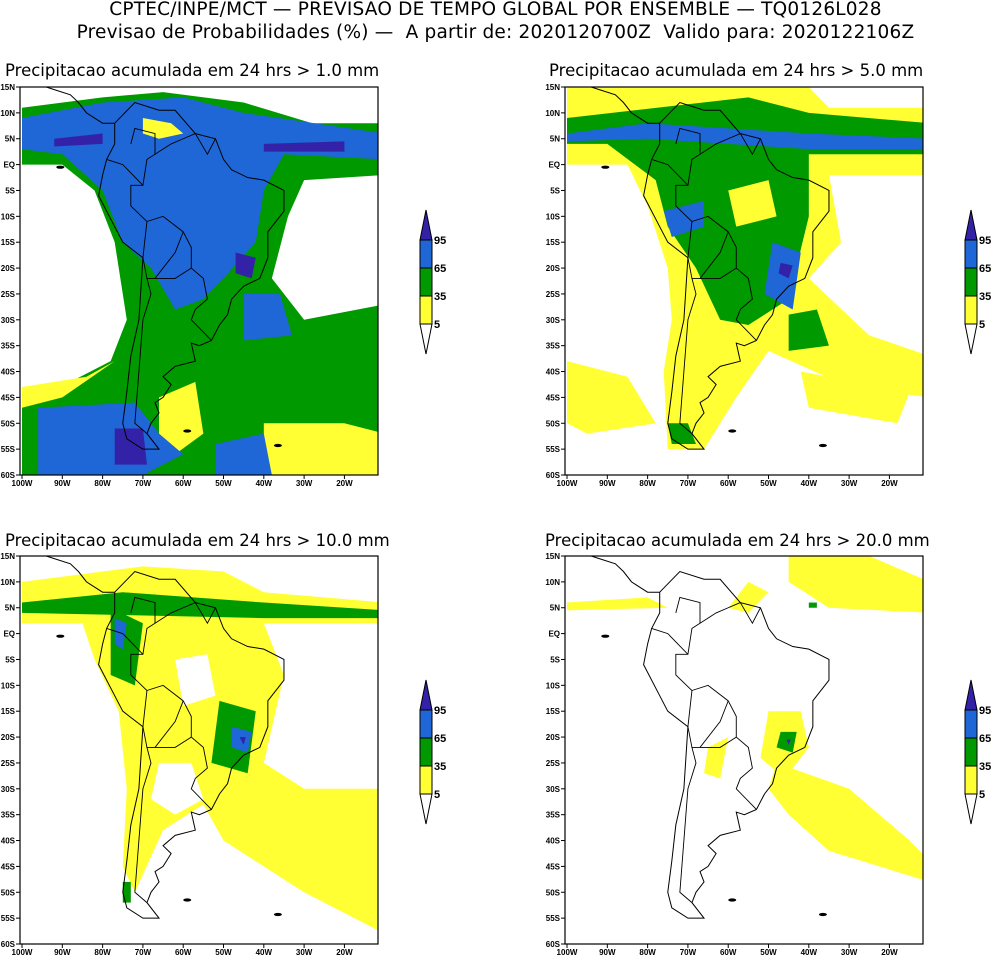  I want to click on probability-fields, so click(745, 268).